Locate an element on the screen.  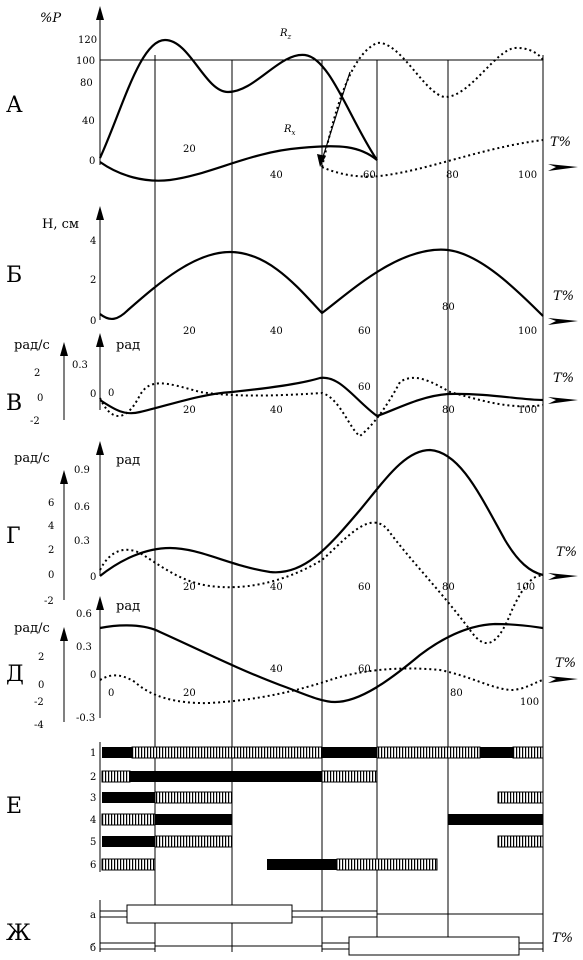
panel-e-row-label: 2 is located at coordinates (93, 777).